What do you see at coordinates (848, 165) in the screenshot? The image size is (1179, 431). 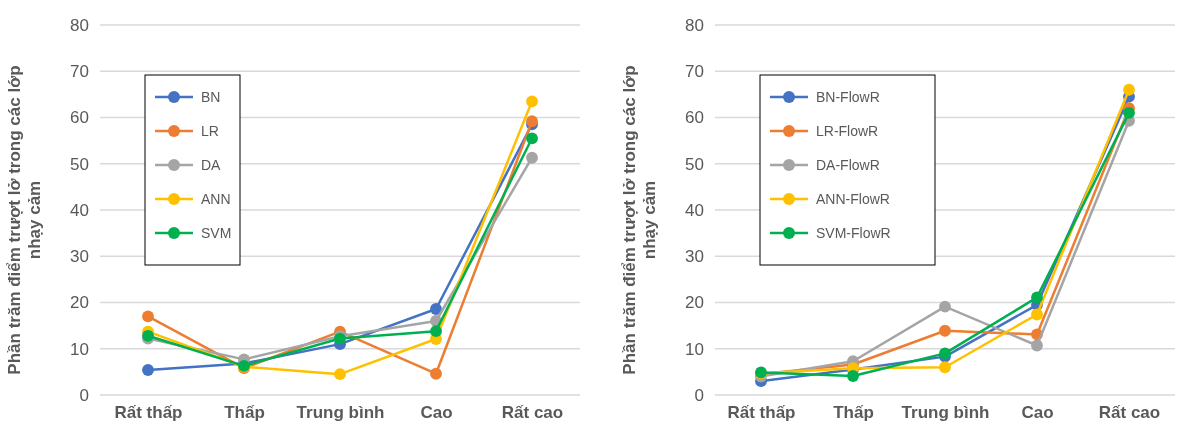 I see `legend-label: DA-FlowR` at bounding box center [848, 165].